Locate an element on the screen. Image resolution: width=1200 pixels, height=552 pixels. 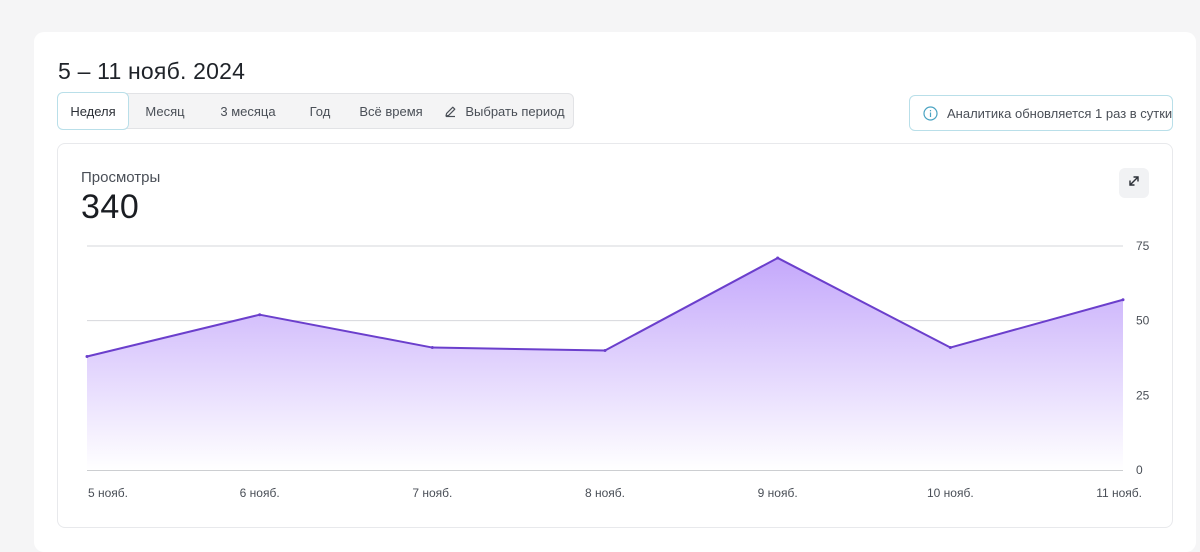
x-tick-label: 6 нояб. is located at coordinates (260, 493).